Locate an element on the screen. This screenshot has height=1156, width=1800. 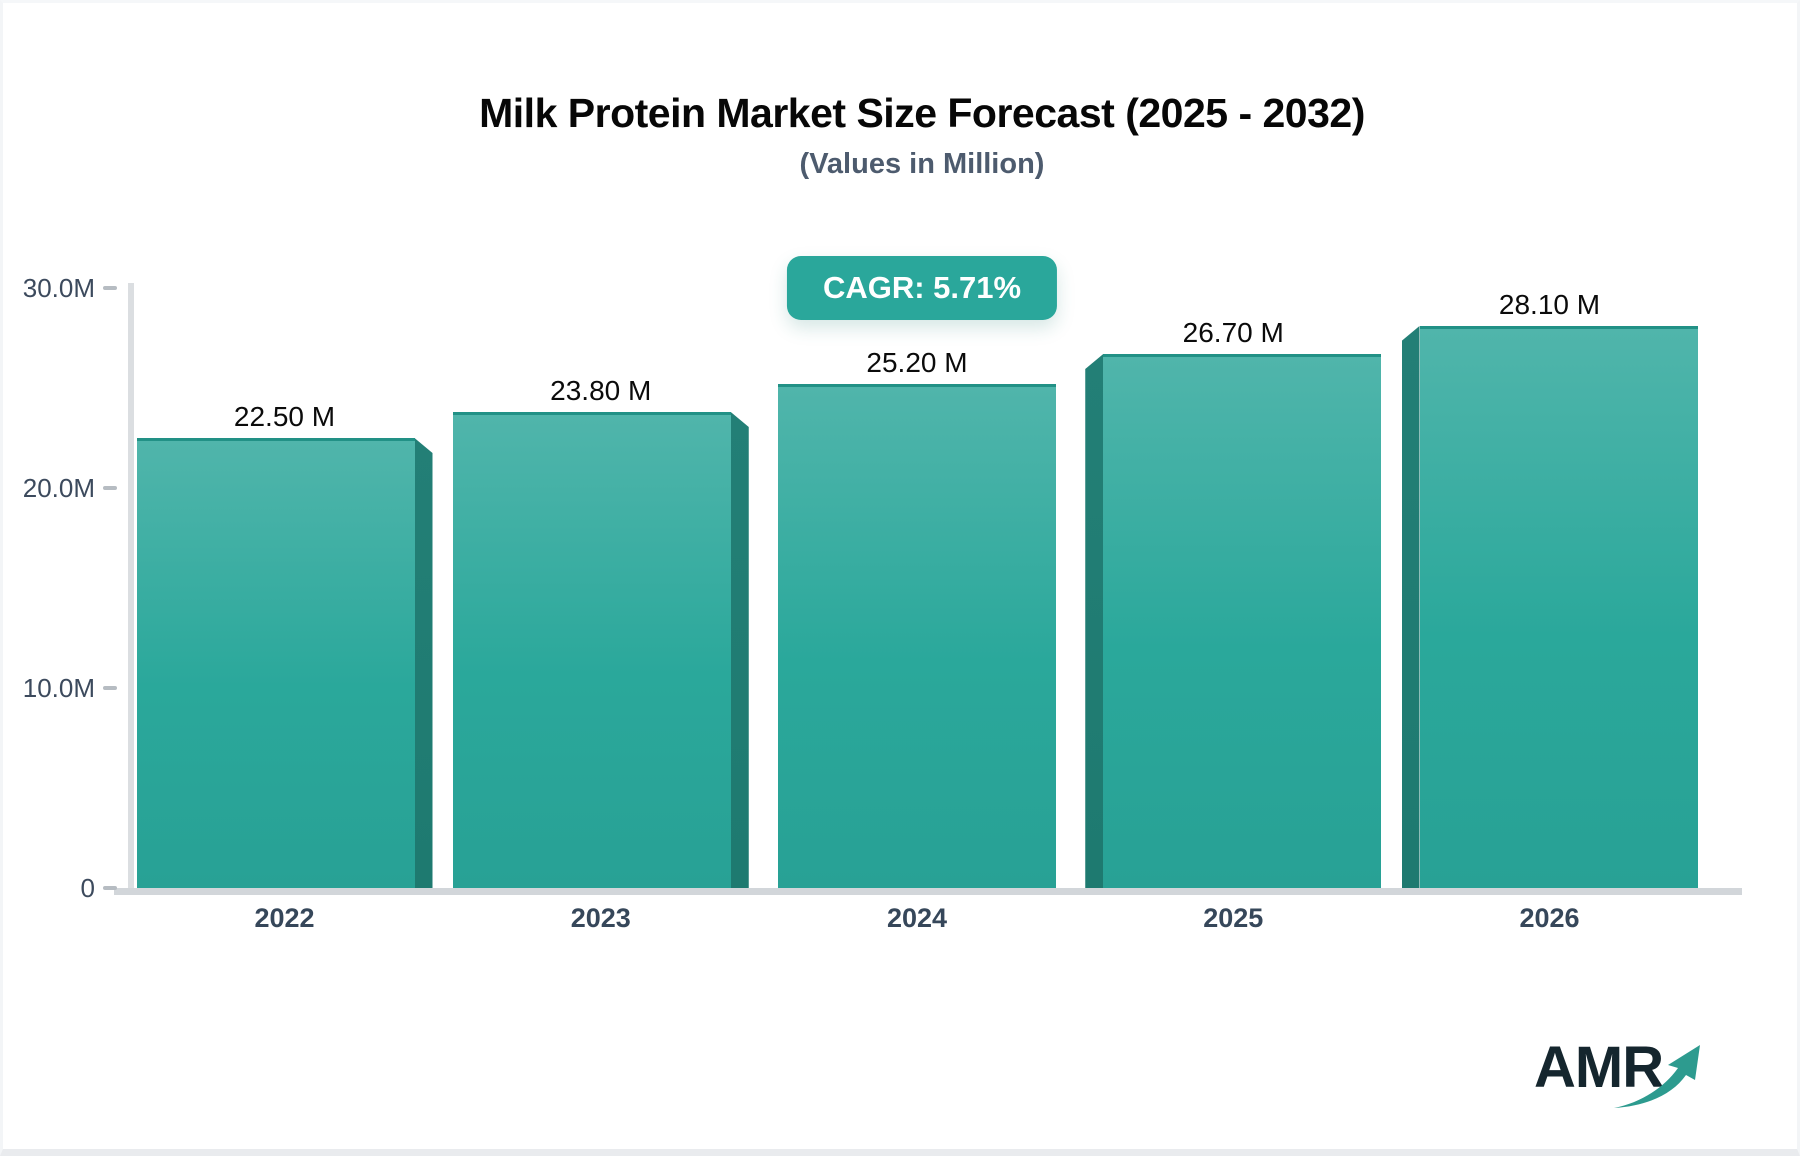
amr-logo-text: AMR is located at coordinates (1599, 1067).